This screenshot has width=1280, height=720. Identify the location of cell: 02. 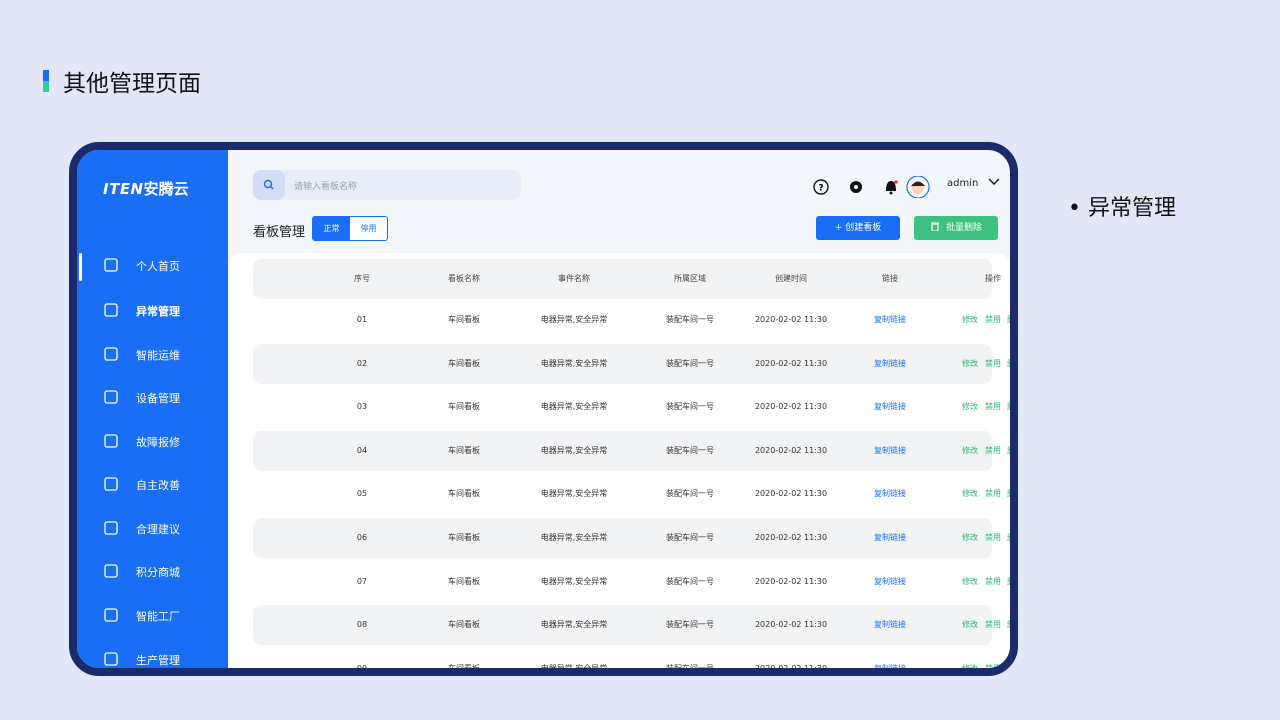
(362, 363).